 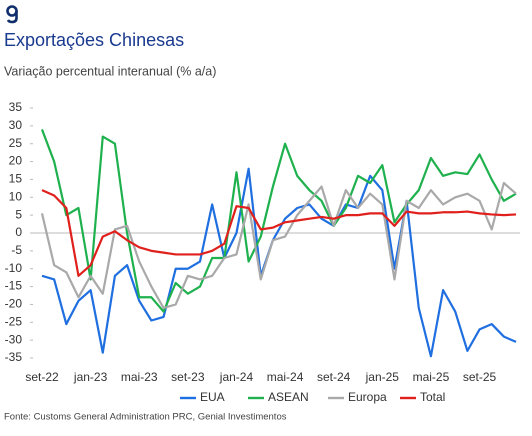 What do you see at coordinates (382, 377) in the screenshot?
I see `x-tick-label: jan-25` at bounding box center [382, 377].